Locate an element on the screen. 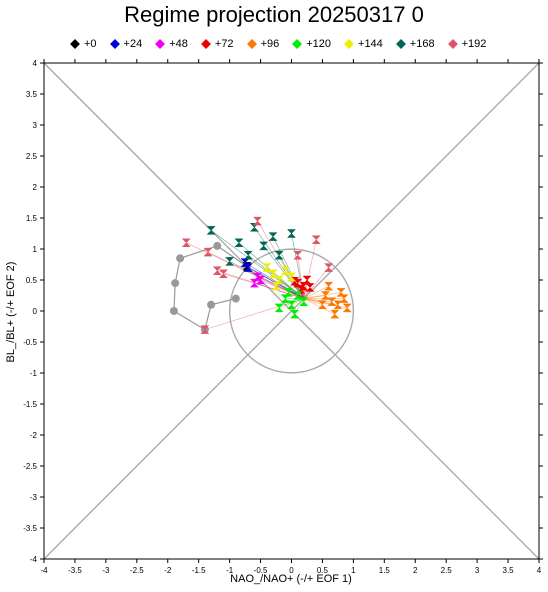 The image size is (548, 592). legend-label: +168 is located at coordinates (422, 44).